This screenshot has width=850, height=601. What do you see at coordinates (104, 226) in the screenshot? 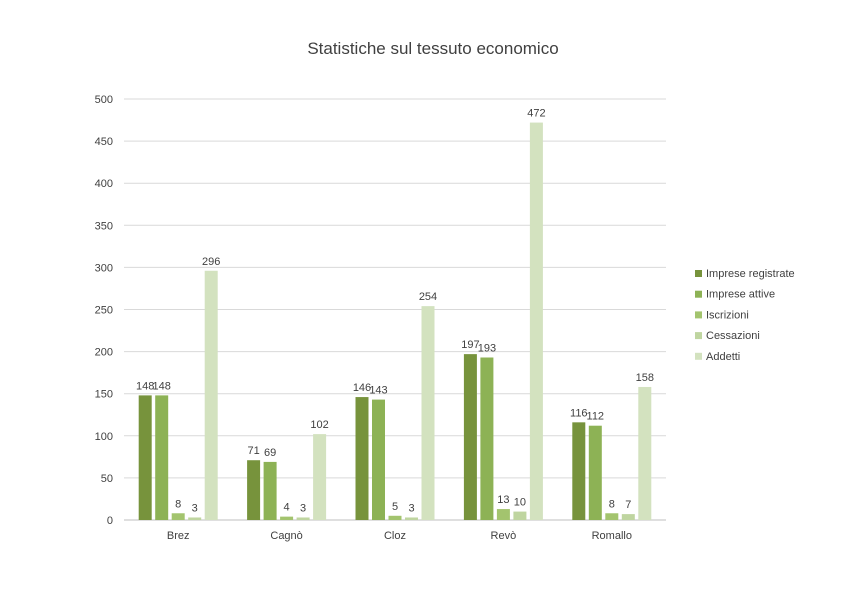
I see `y-tick-label: 350` at bounding box center [104, 226].